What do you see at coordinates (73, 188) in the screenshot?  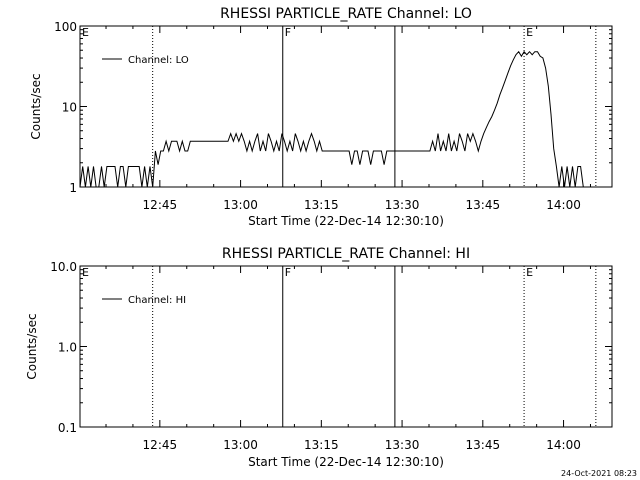 I see `y-tick-label: 1` at bounding box center [73, 188].